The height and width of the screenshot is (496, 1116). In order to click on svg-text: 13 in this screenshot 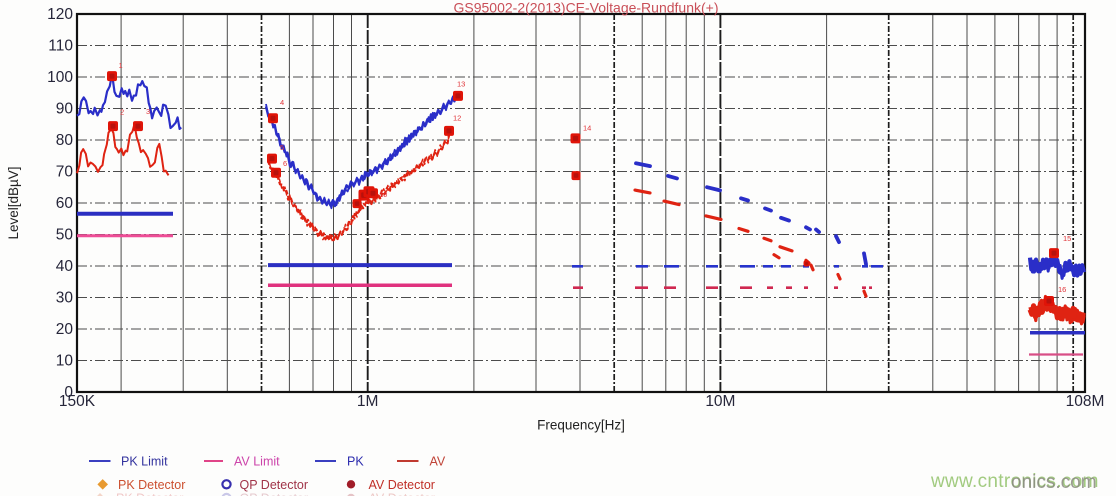, I will do `click(461, 84)`.